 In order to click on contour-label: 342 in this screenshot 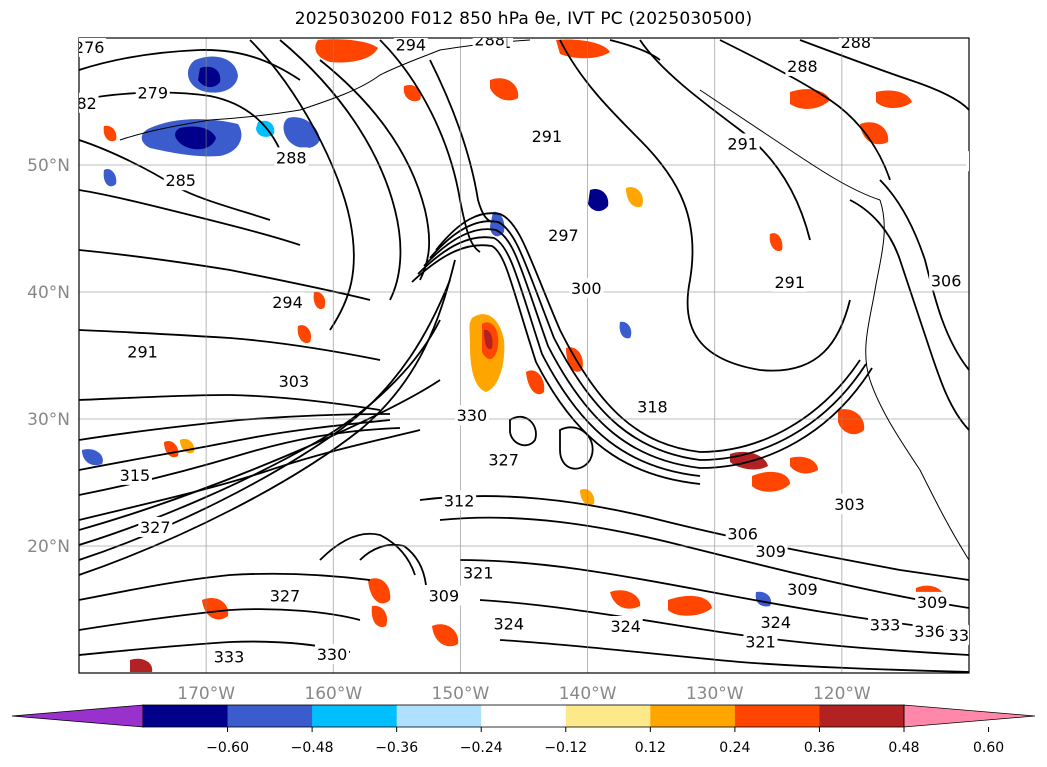, I will do `click(990, 646)`.